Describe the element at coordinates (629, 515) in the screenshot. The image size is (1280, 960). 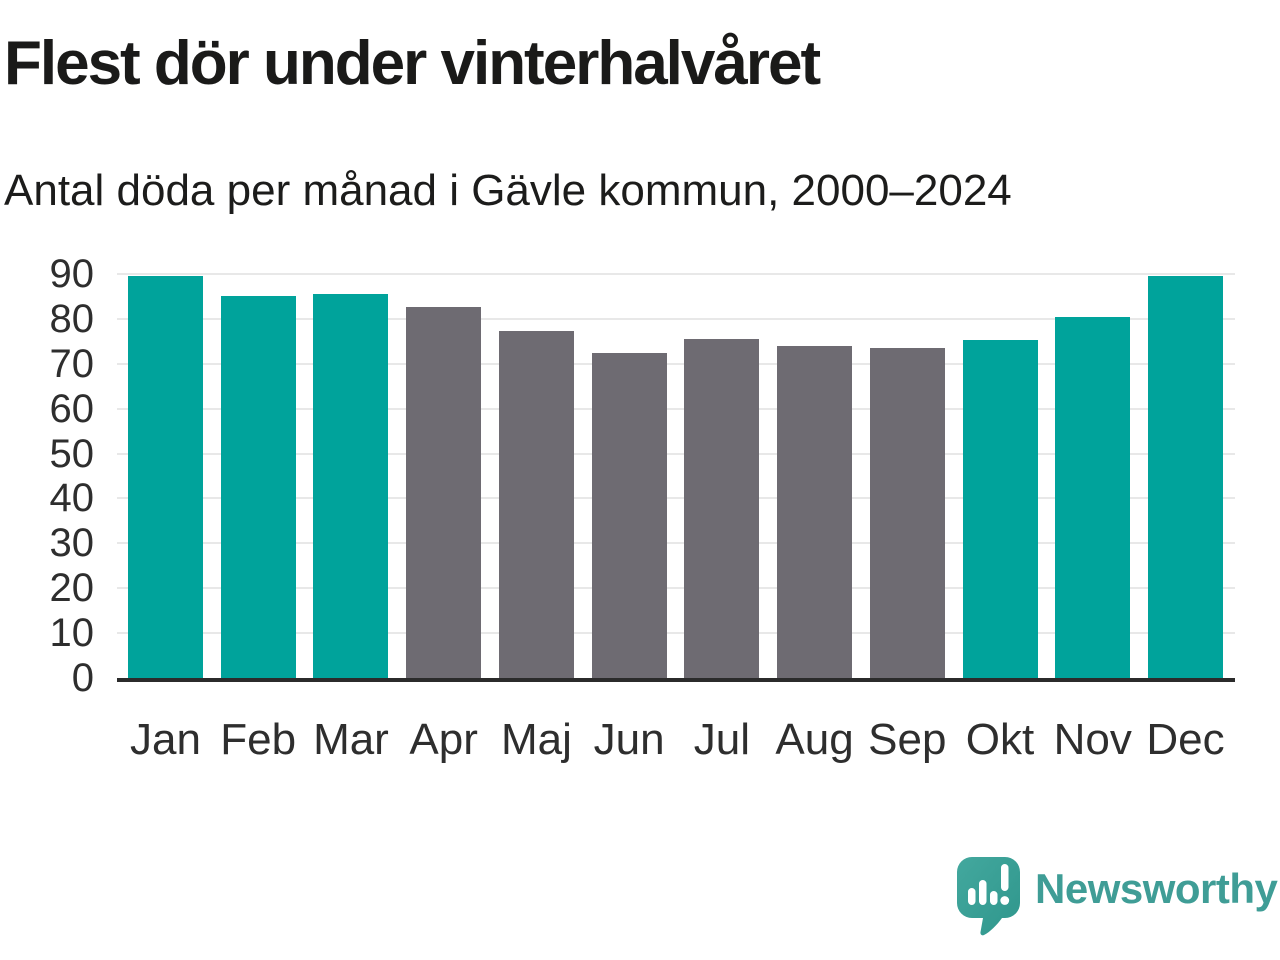
I see `bar-jun` at that location.